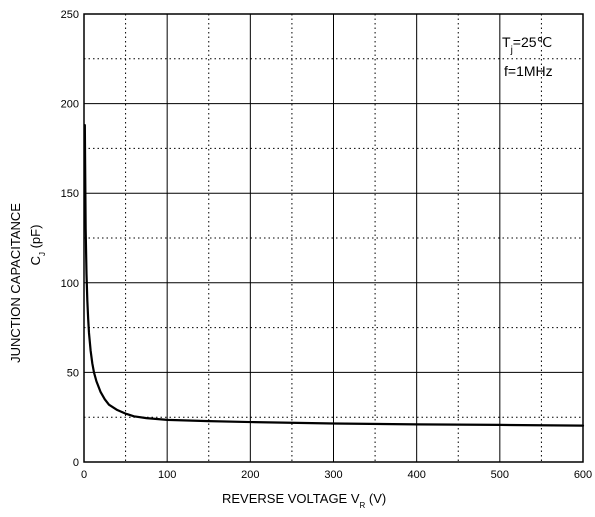 The image size is (595, 517). I want to click on y-tick-label: 100, so click(70, 284).